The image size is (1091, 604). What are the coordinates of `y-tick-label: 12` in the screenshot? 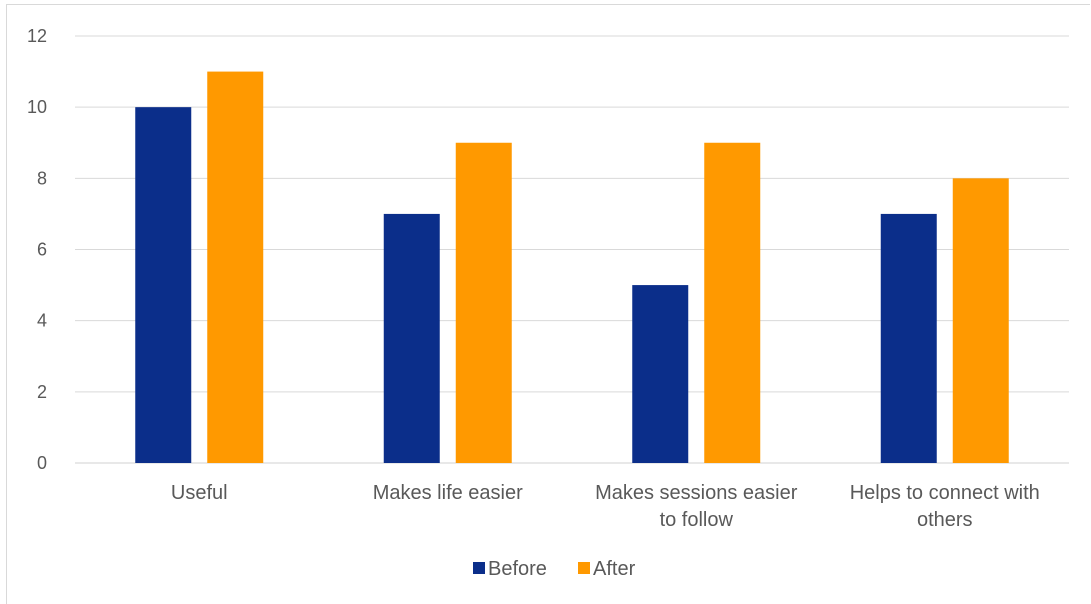 It's located at (37, 36).